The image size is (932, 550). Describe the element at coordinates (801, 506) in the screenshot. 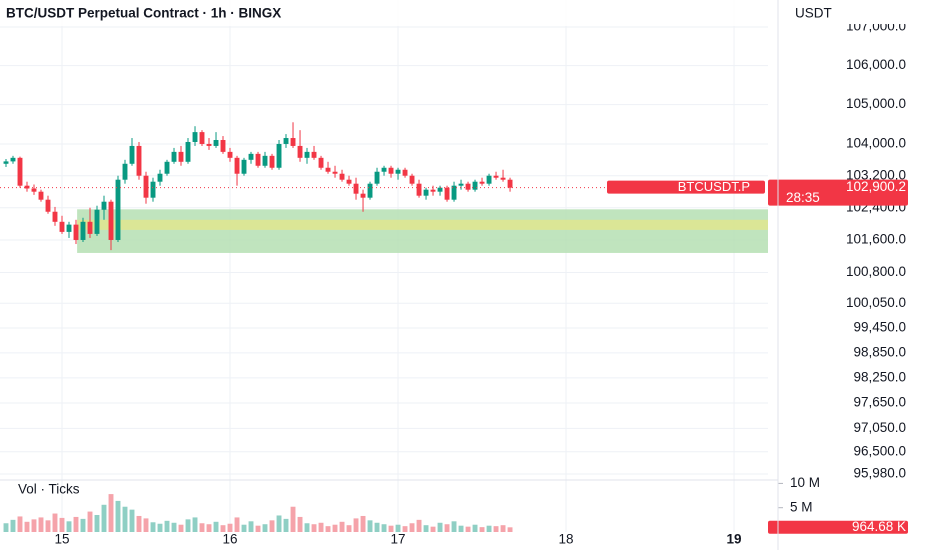

I see `y2-tick-label: 5 M` at that location.